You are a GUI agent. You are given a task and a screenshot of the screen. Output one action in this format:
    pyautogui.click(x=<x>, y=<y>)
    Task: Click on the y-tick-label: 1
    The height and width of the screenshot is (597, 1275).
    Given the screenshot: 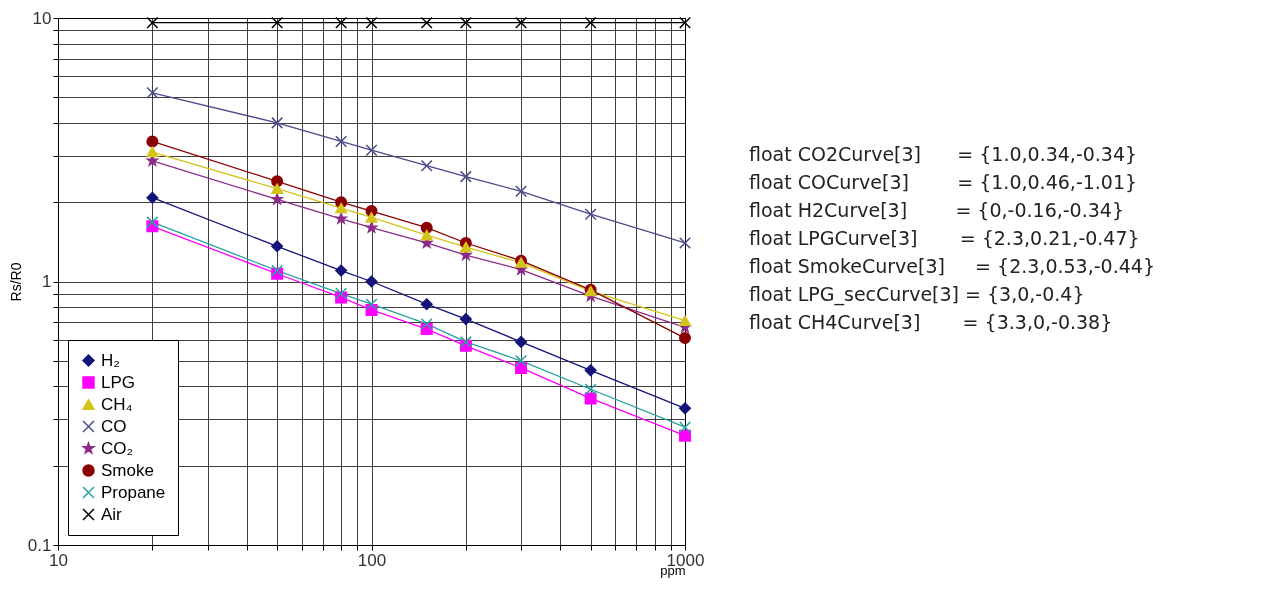 What is the action you would take?
    pyautogui.click(x=47, y=281)
    